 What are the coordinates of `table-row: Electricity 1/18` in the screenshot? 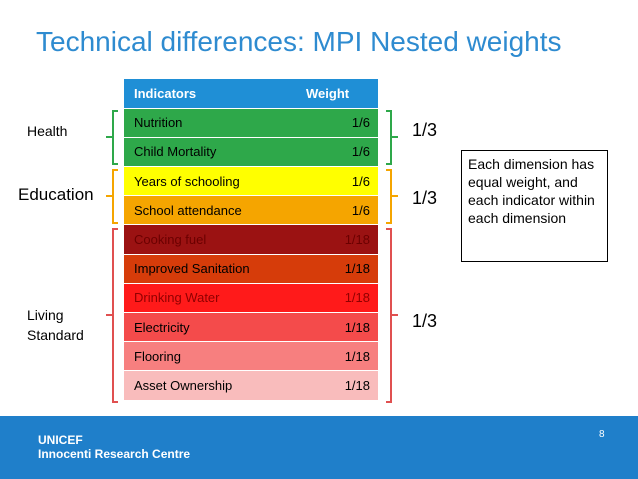 It's located at (251, 327).